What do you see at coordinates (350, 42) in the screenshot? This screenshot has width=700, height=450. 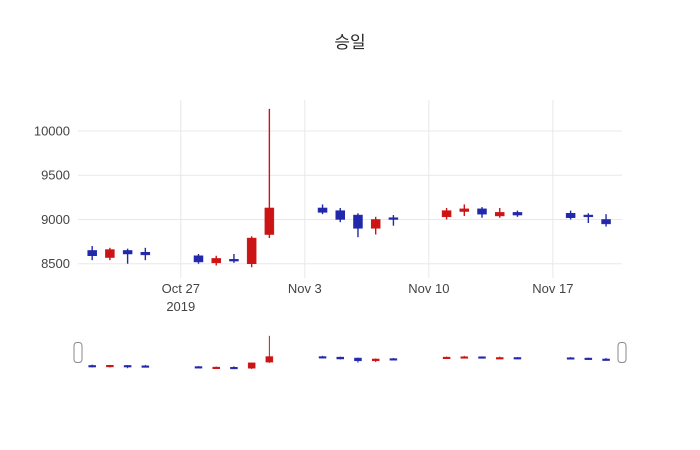 I see `chart-title: 승일` at bounding box center [350, 42].